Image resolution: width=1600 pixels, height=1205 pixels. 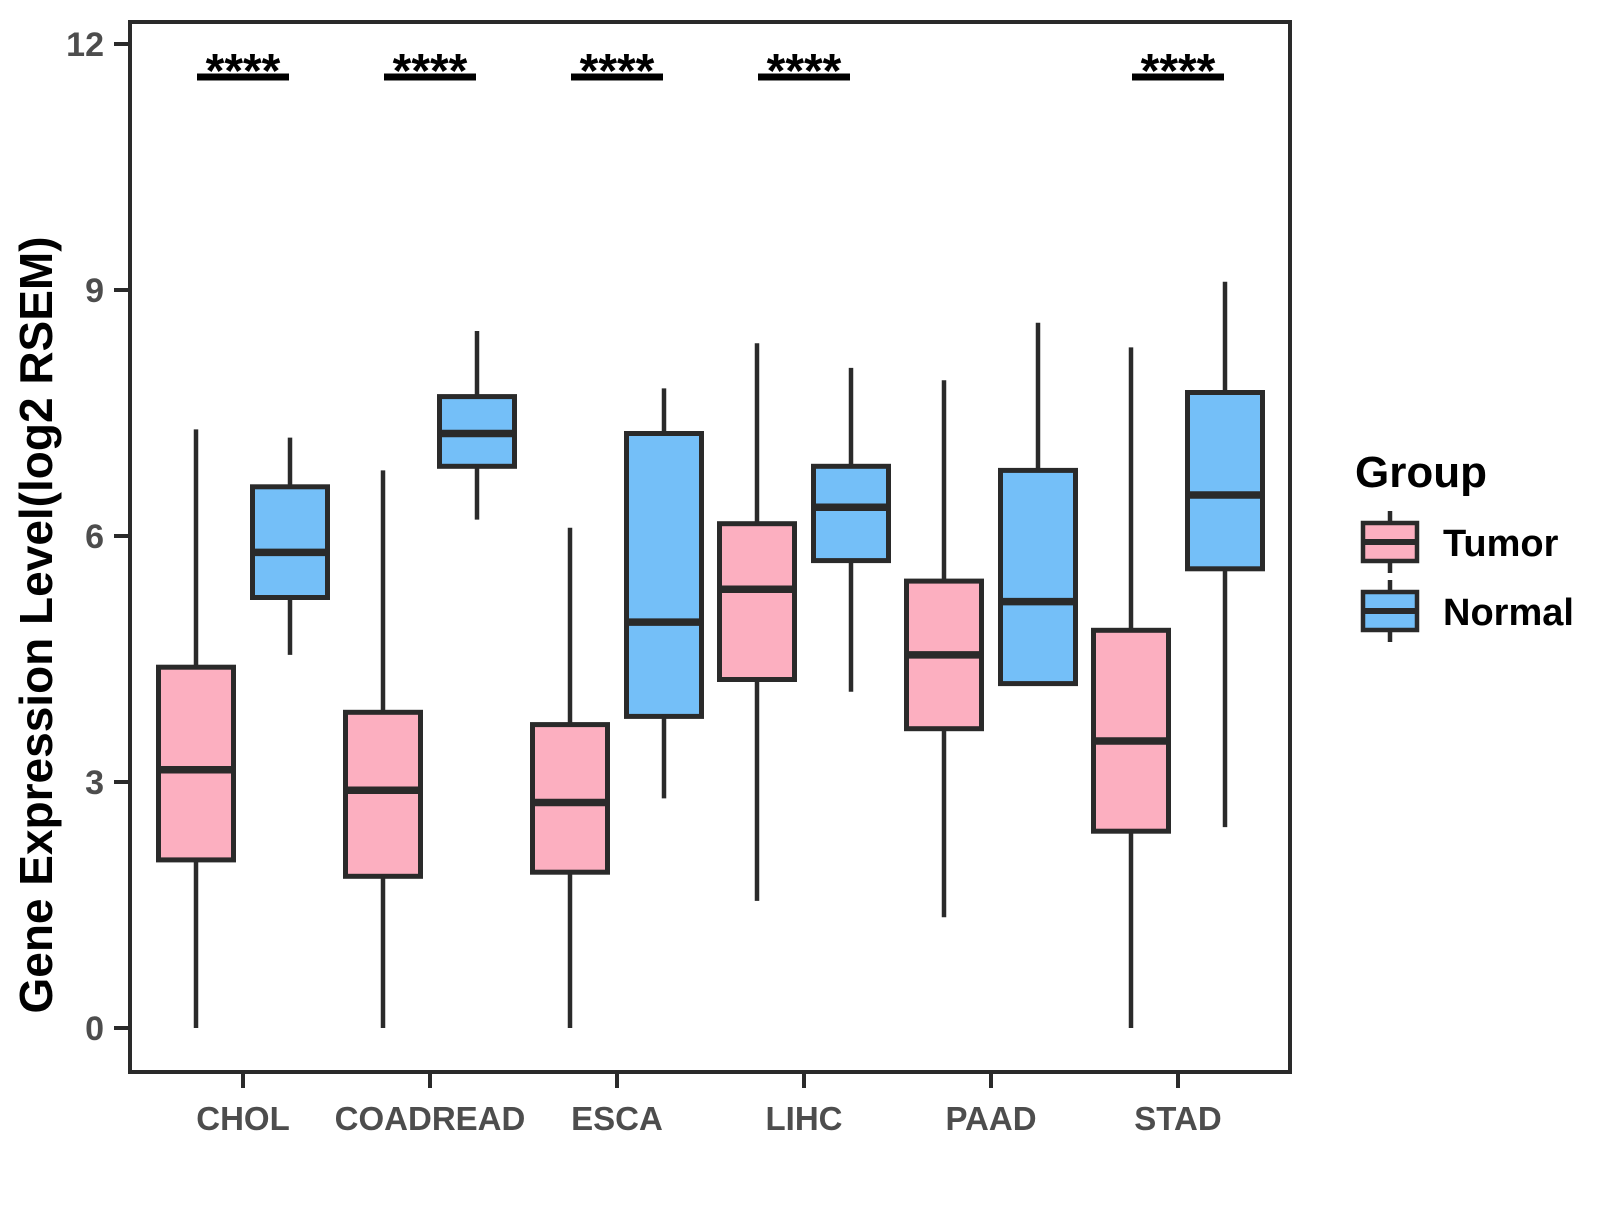 What do you see at coordinates (804, 1118) in the screenshot?
I see `x-category-label: LIHC` at bounding box center [804, 1118].